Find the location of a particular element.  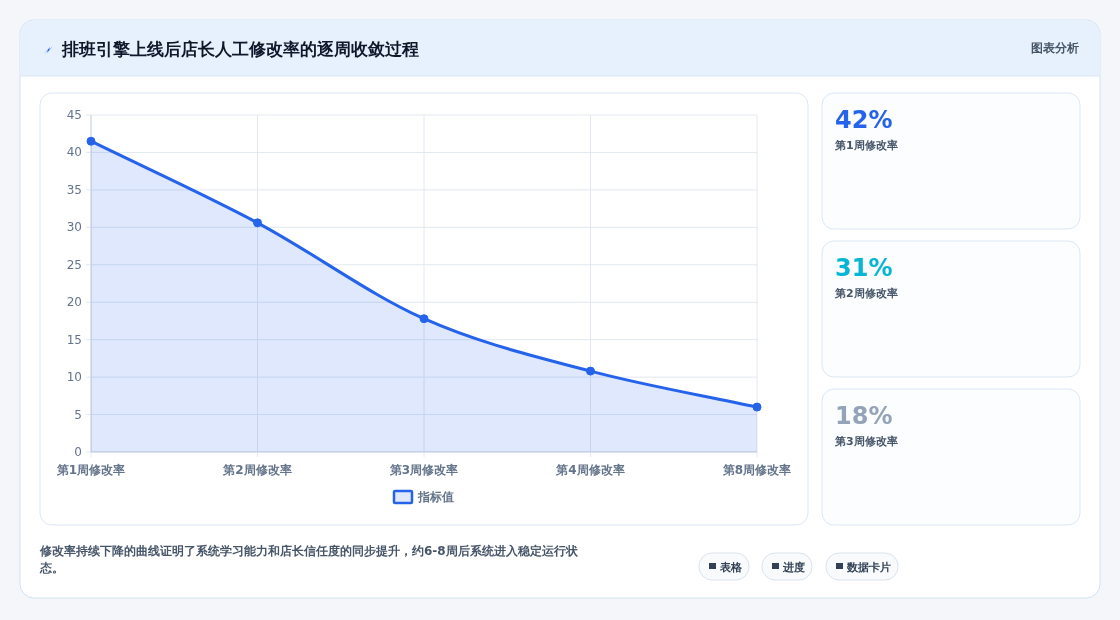

text: 修改率持续下降的曲线证明了系统学习能力和店长信任度的同步提升，约6-8周后系统进入稳定运行状态。 is located at coordinates (309, 559).